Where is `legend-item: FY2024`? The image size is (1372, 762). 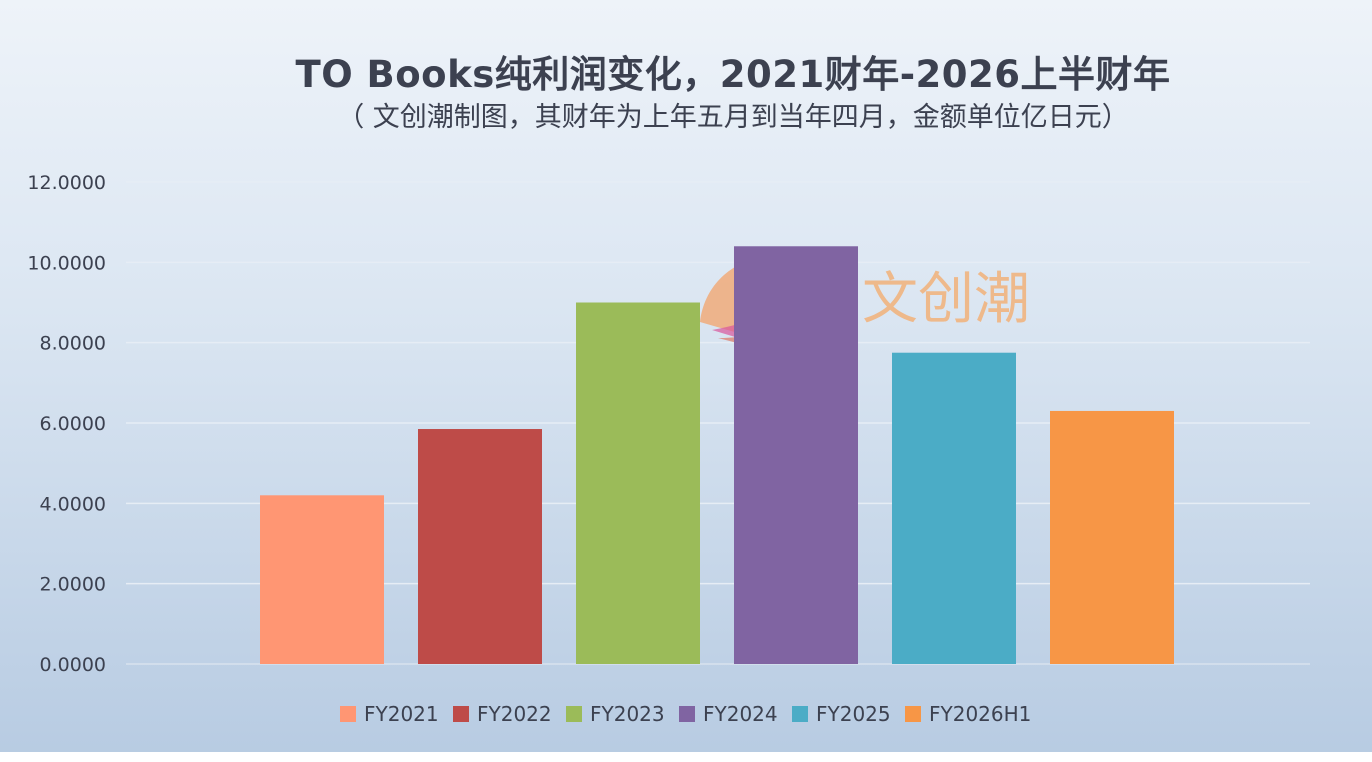 legend-item: FY2024 is located at coordinates (728, 714).